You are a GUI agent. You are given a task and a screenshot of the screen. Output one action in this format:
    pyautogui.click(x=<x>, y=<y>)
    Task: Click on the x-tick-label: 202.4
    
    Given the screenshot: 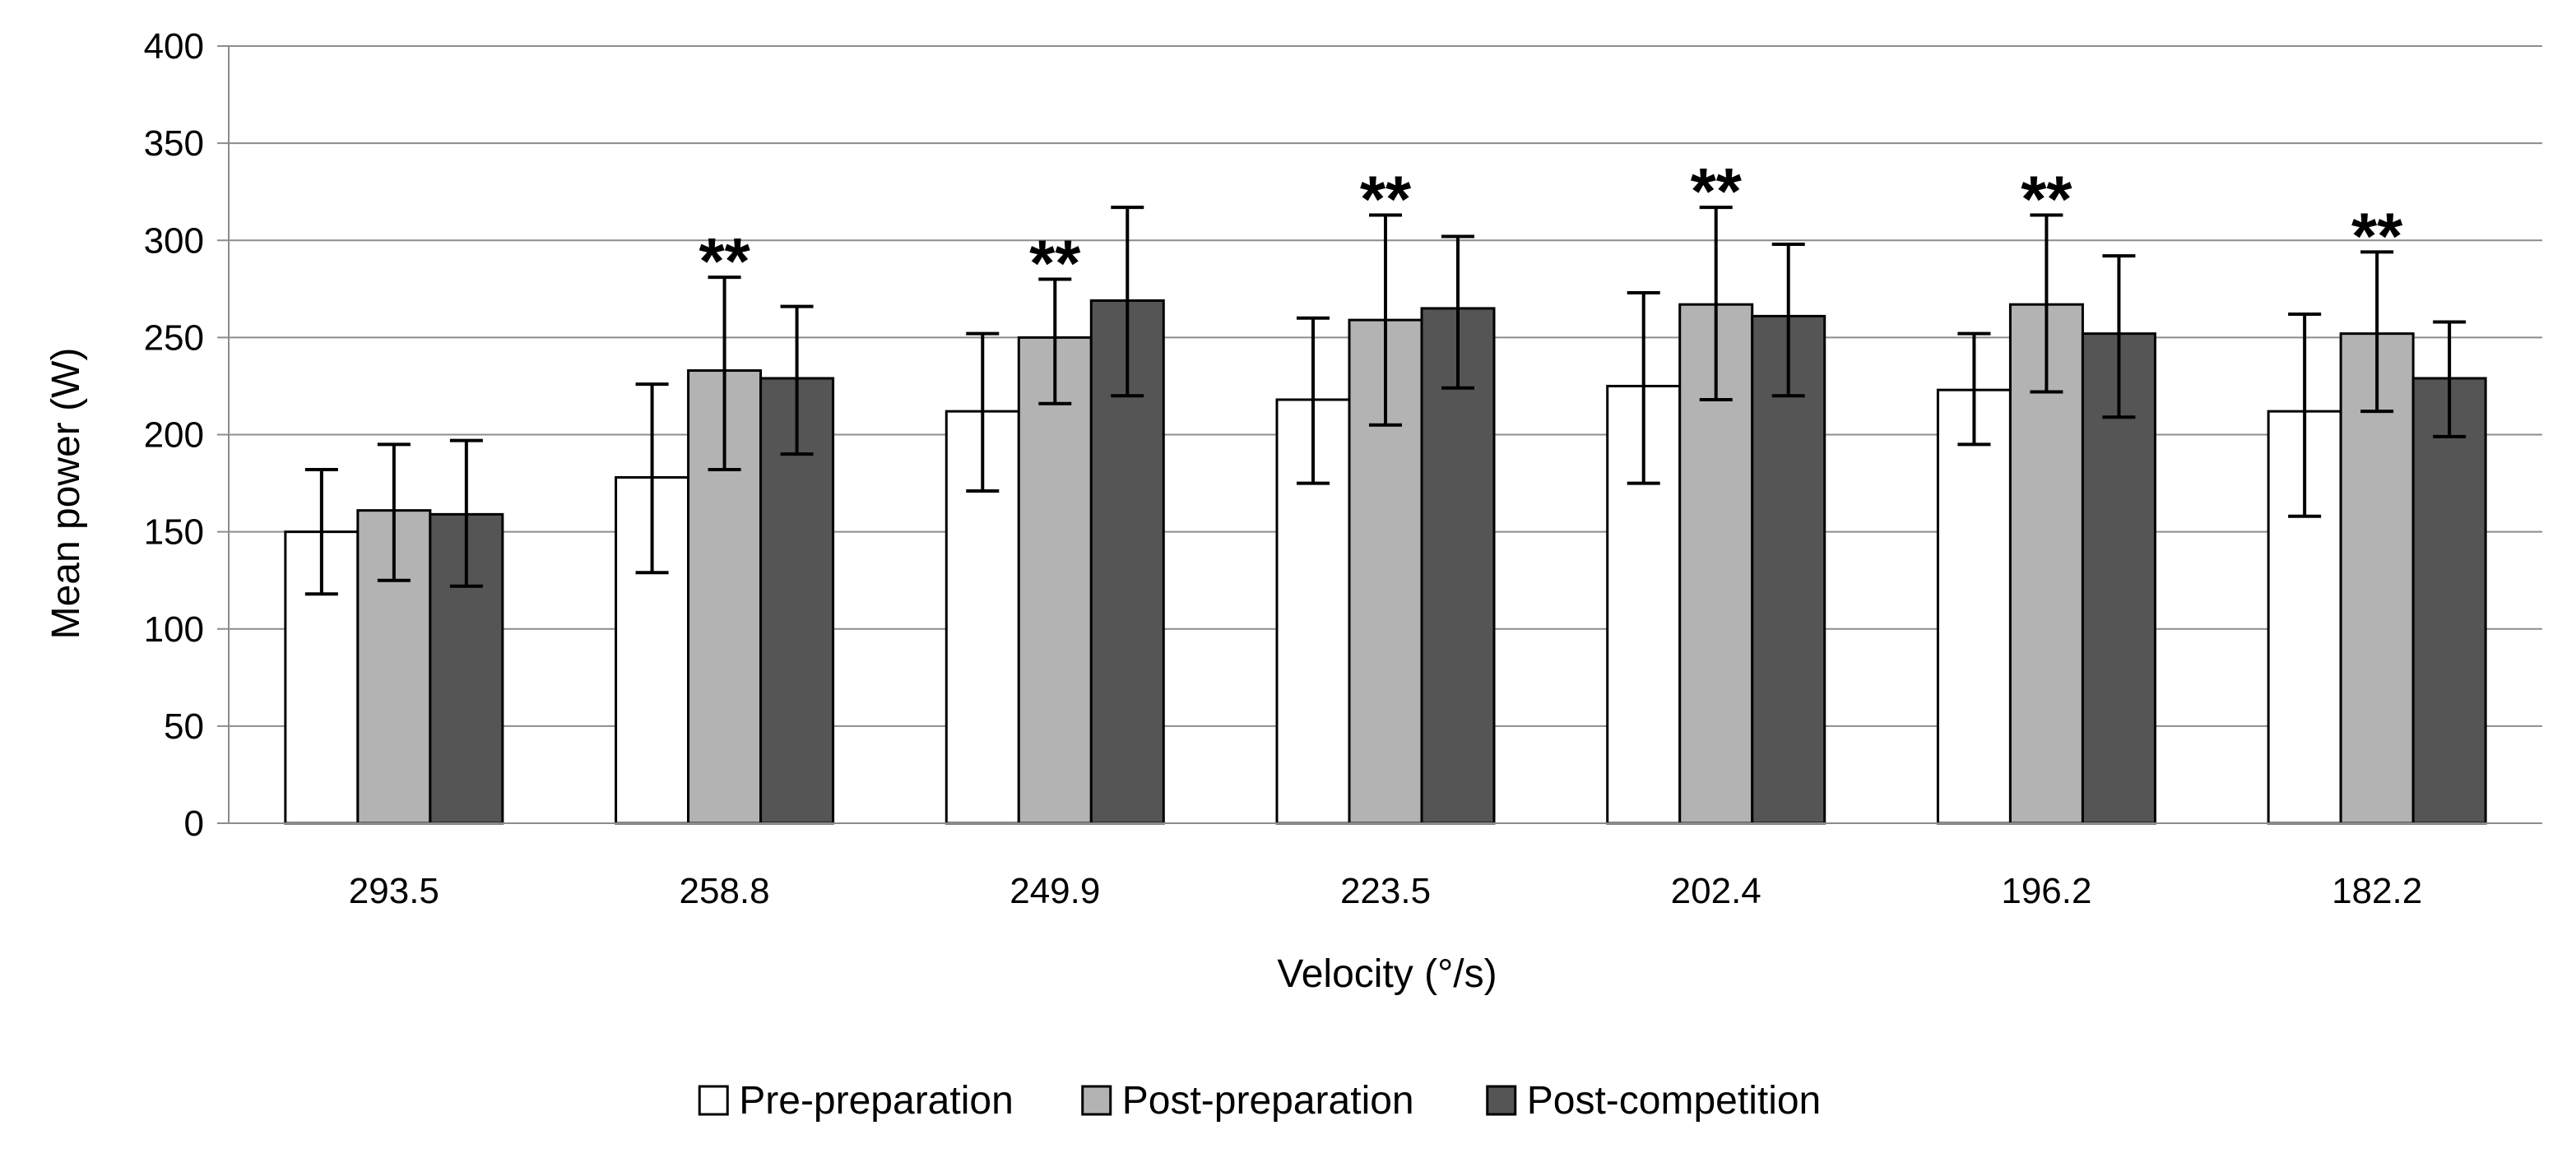 What is the action you would take?
    pyautogui.click(x=1716, y=891)
    